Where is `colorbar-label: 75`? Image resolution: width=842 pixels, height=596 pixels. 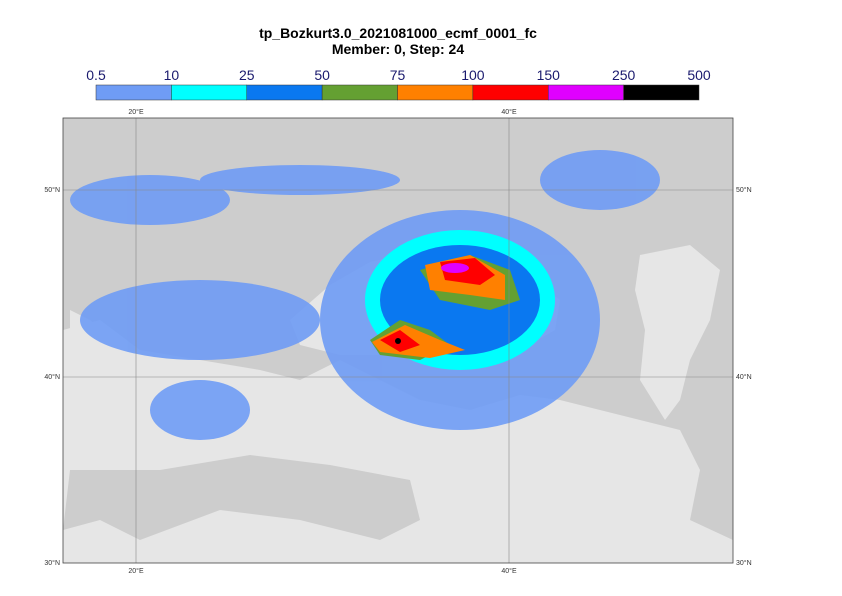 colorbar-label: 75 is located at coordinates (398, 75).